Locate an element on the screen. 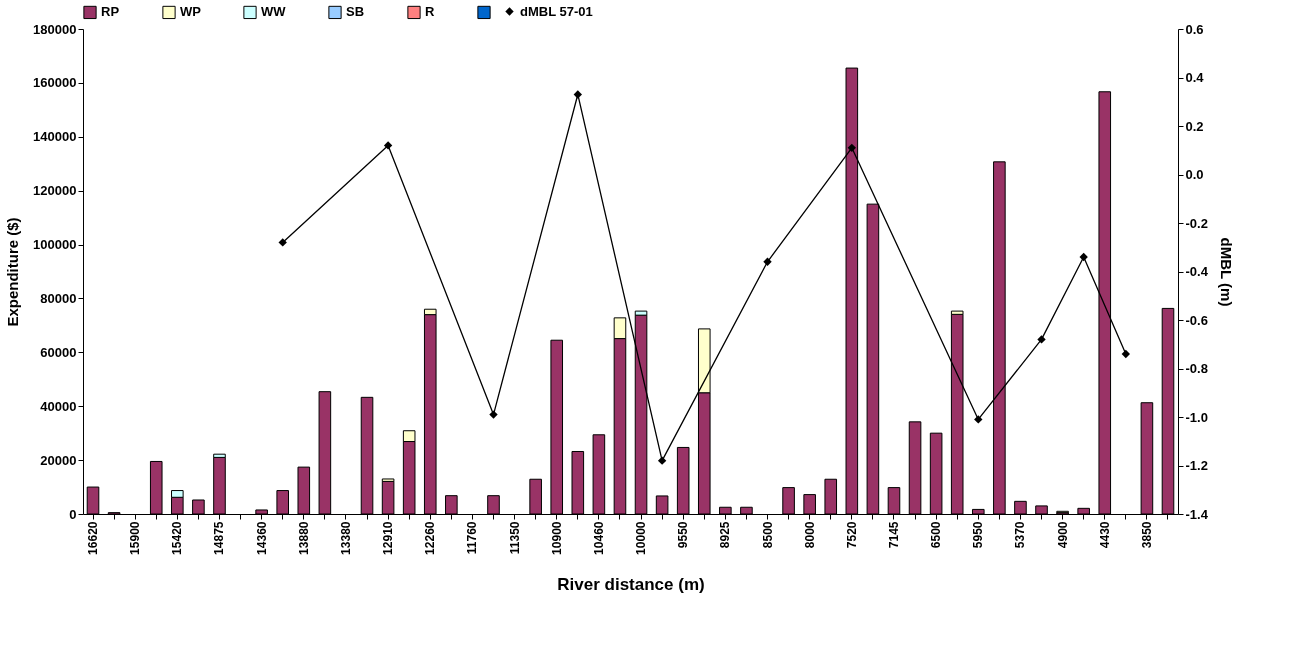 This screenshot has height=653, width=1310. y2-tick-label: -0.8 is located at coordinates (1196, 368).